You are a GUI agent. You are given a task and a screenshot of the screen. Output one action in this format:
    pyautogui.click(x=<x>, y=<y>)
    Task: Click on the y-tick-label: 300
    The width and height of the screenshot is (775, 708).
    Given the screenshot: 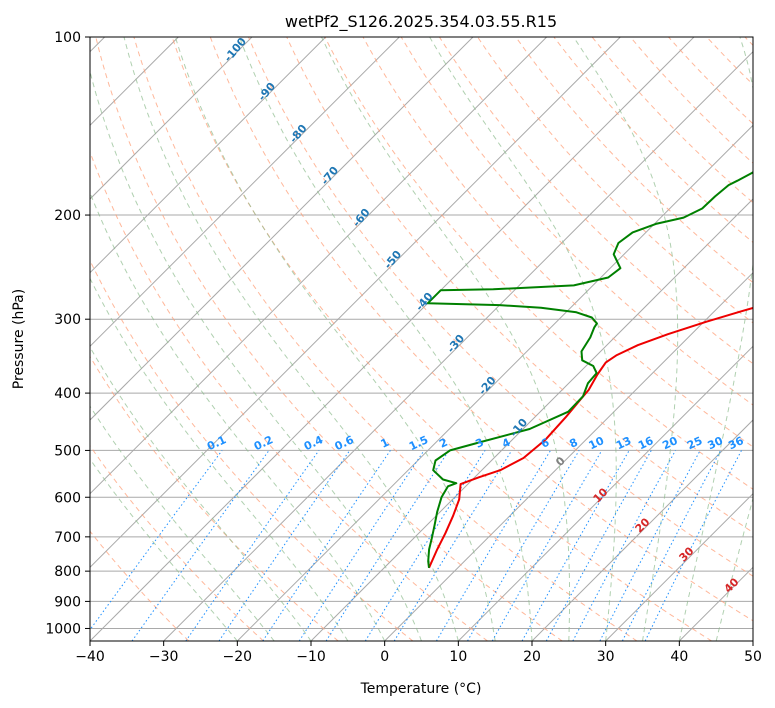 What is the action you would take?
    pyautogui.click(x=67, y=320)
    